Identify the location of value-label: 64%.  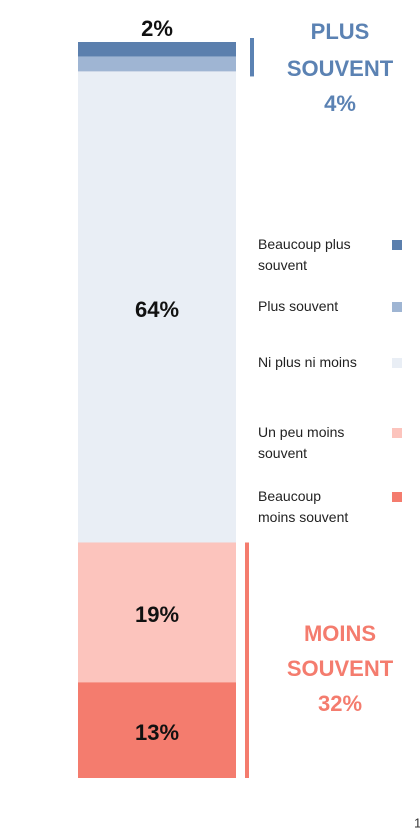
(157, 309).